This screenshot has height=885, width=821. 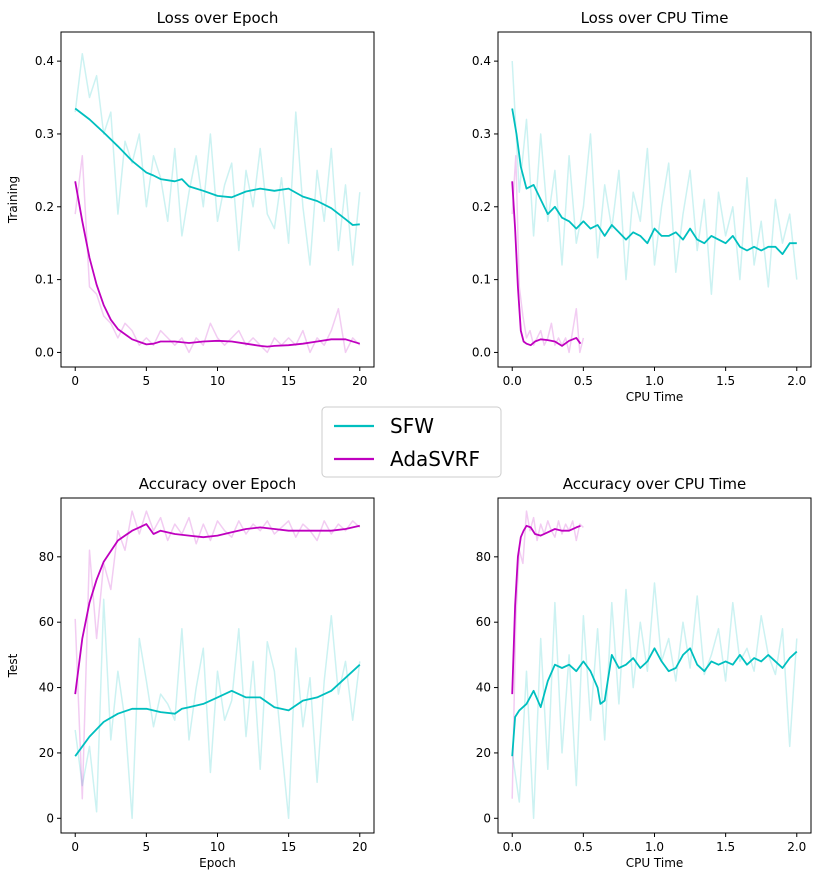 I want to click on chart-title: Loss over Epoch, so click(x=218, y=18).